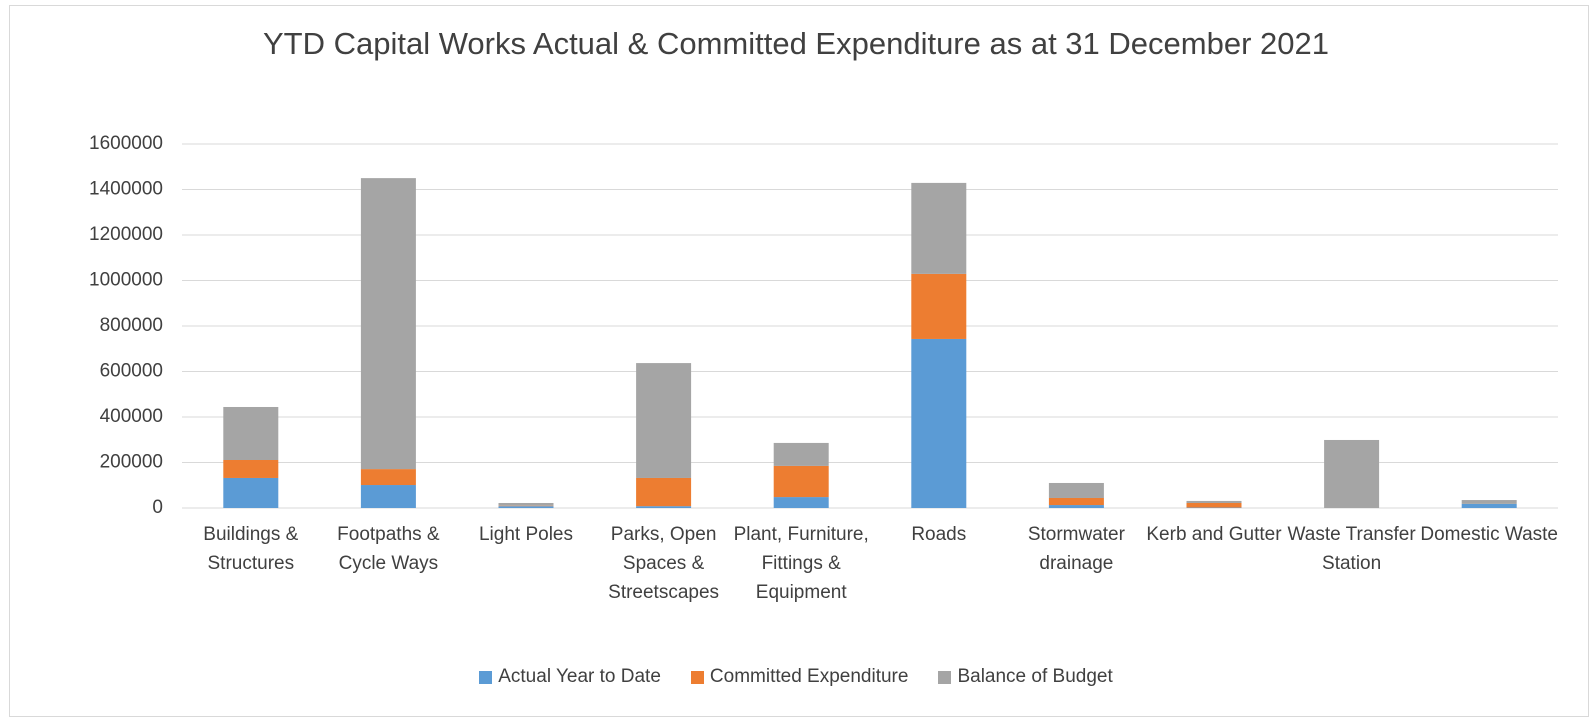 This screenshot has height=723, width=1592. What do you see at coordinates (1035, 676) in the screenshot?
I see `legend-label: Balance of Budget` at bounding box center [1035, 676].